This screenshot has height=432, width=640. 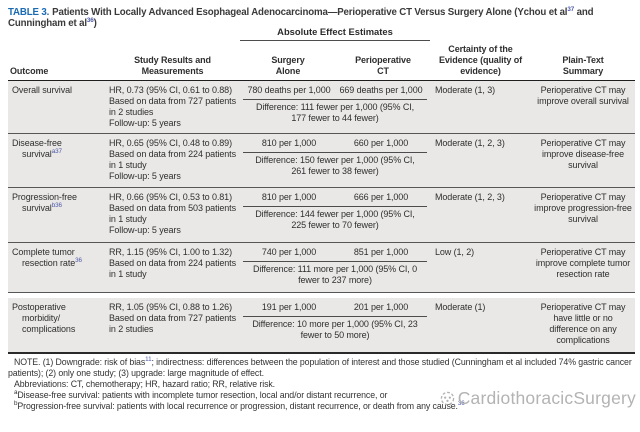 What do you see at coordinates (56, 160) in the screenshot?
I see `outcome-cell: Disease-free survivala37` at bounding box center [56, 160].